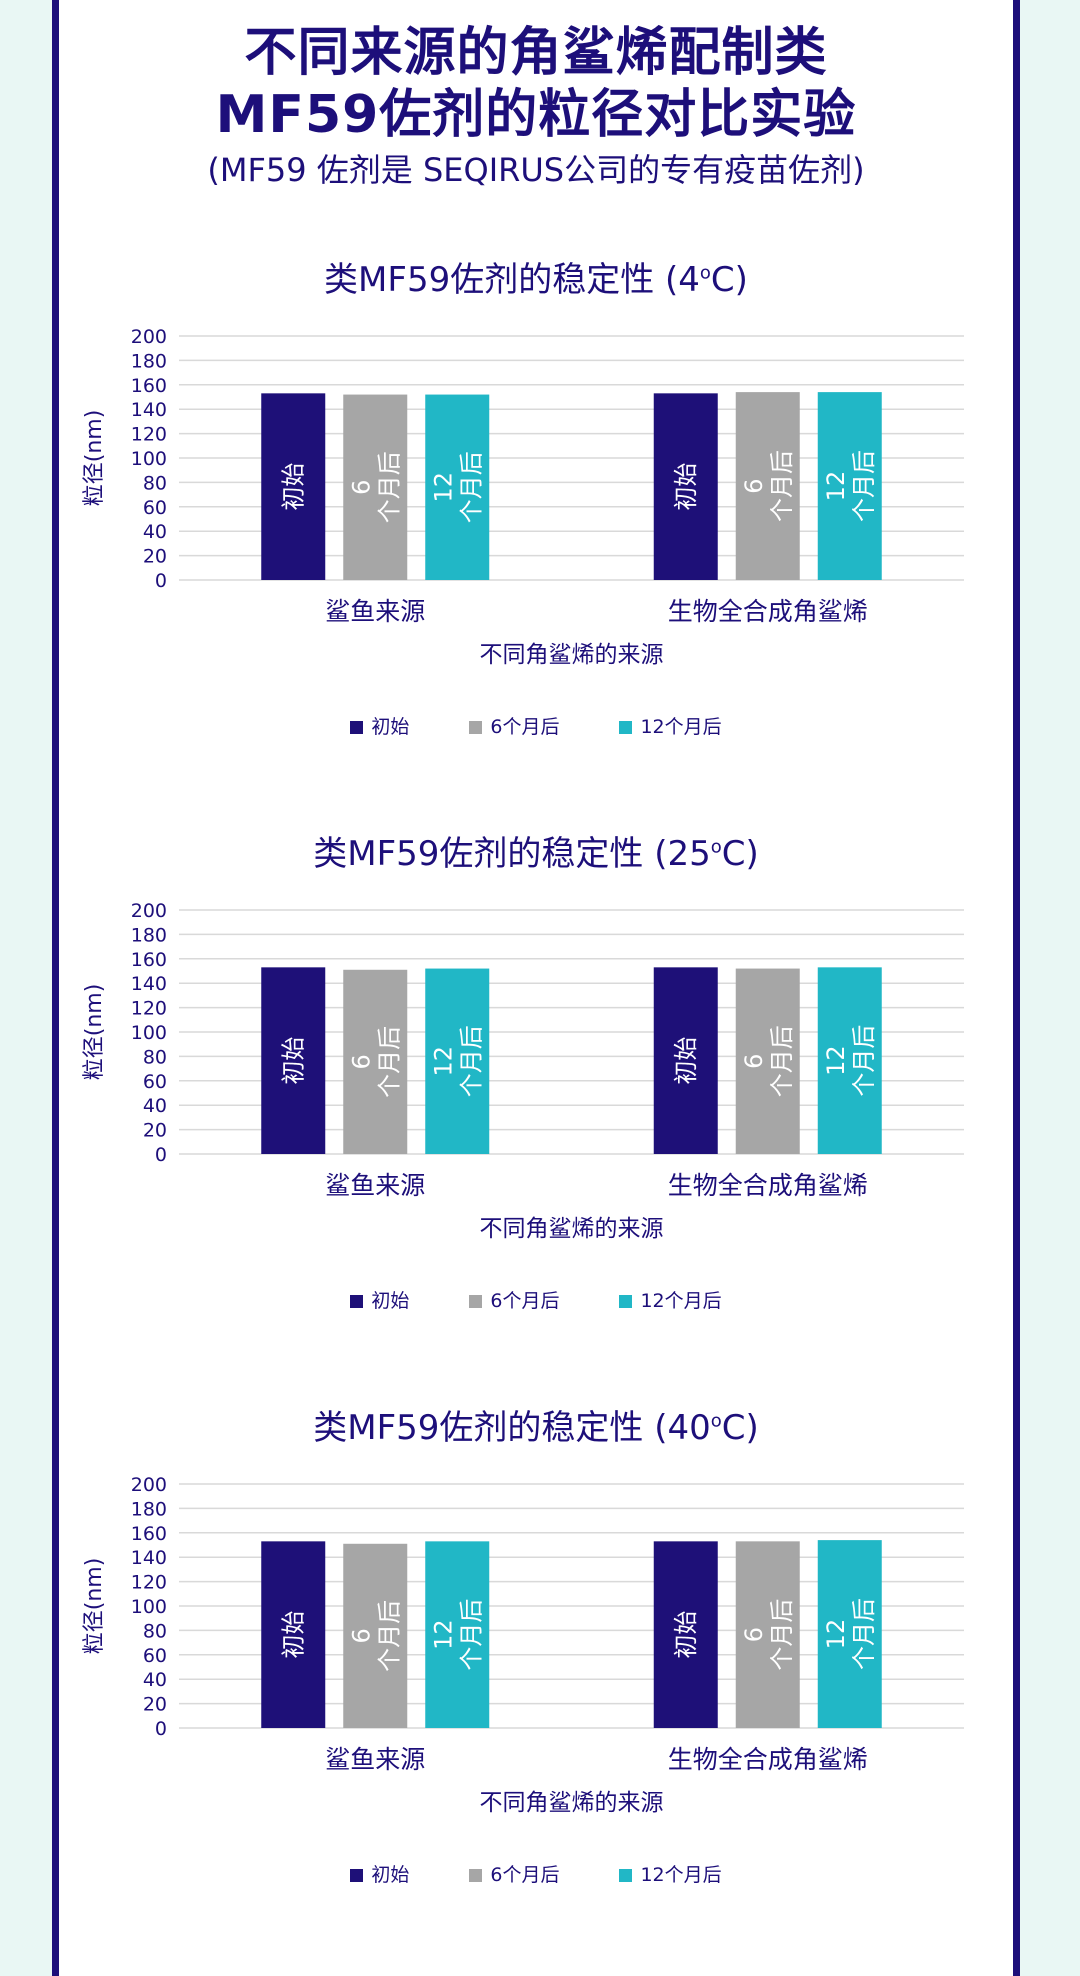 The width and height of the screenshot is (1080, 1976). What do you see at coordinates (536, 115) in the screenshot?
I see `page-title-line-2: MF59佐剂的粒径对比实验` at bounding box center [536, 115].